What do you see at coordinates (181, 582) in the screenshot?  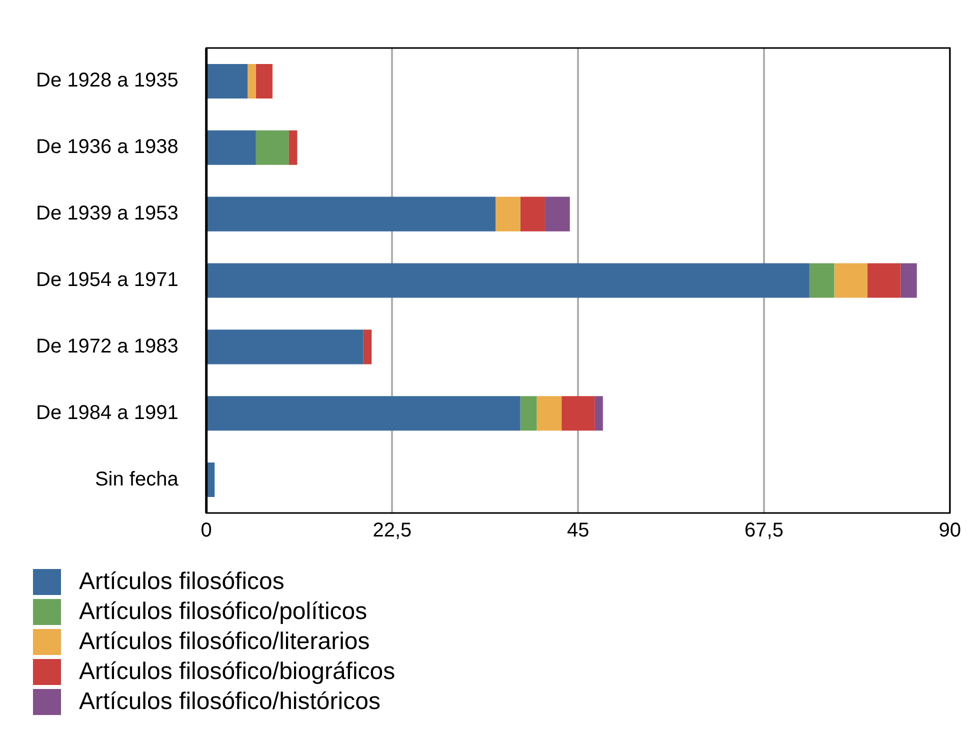 I see `legend-label: Artículos filosóficos` at bounding box center [181, 582].